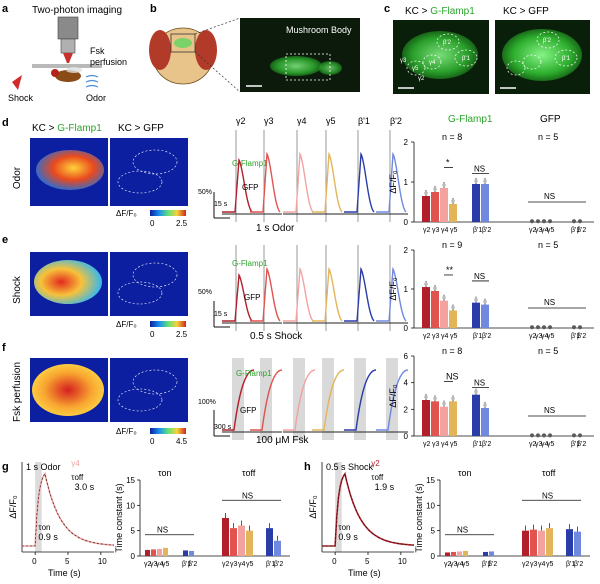 The image size is (600, 584). I want to click on toff-title: τoff, so click(549, 473).